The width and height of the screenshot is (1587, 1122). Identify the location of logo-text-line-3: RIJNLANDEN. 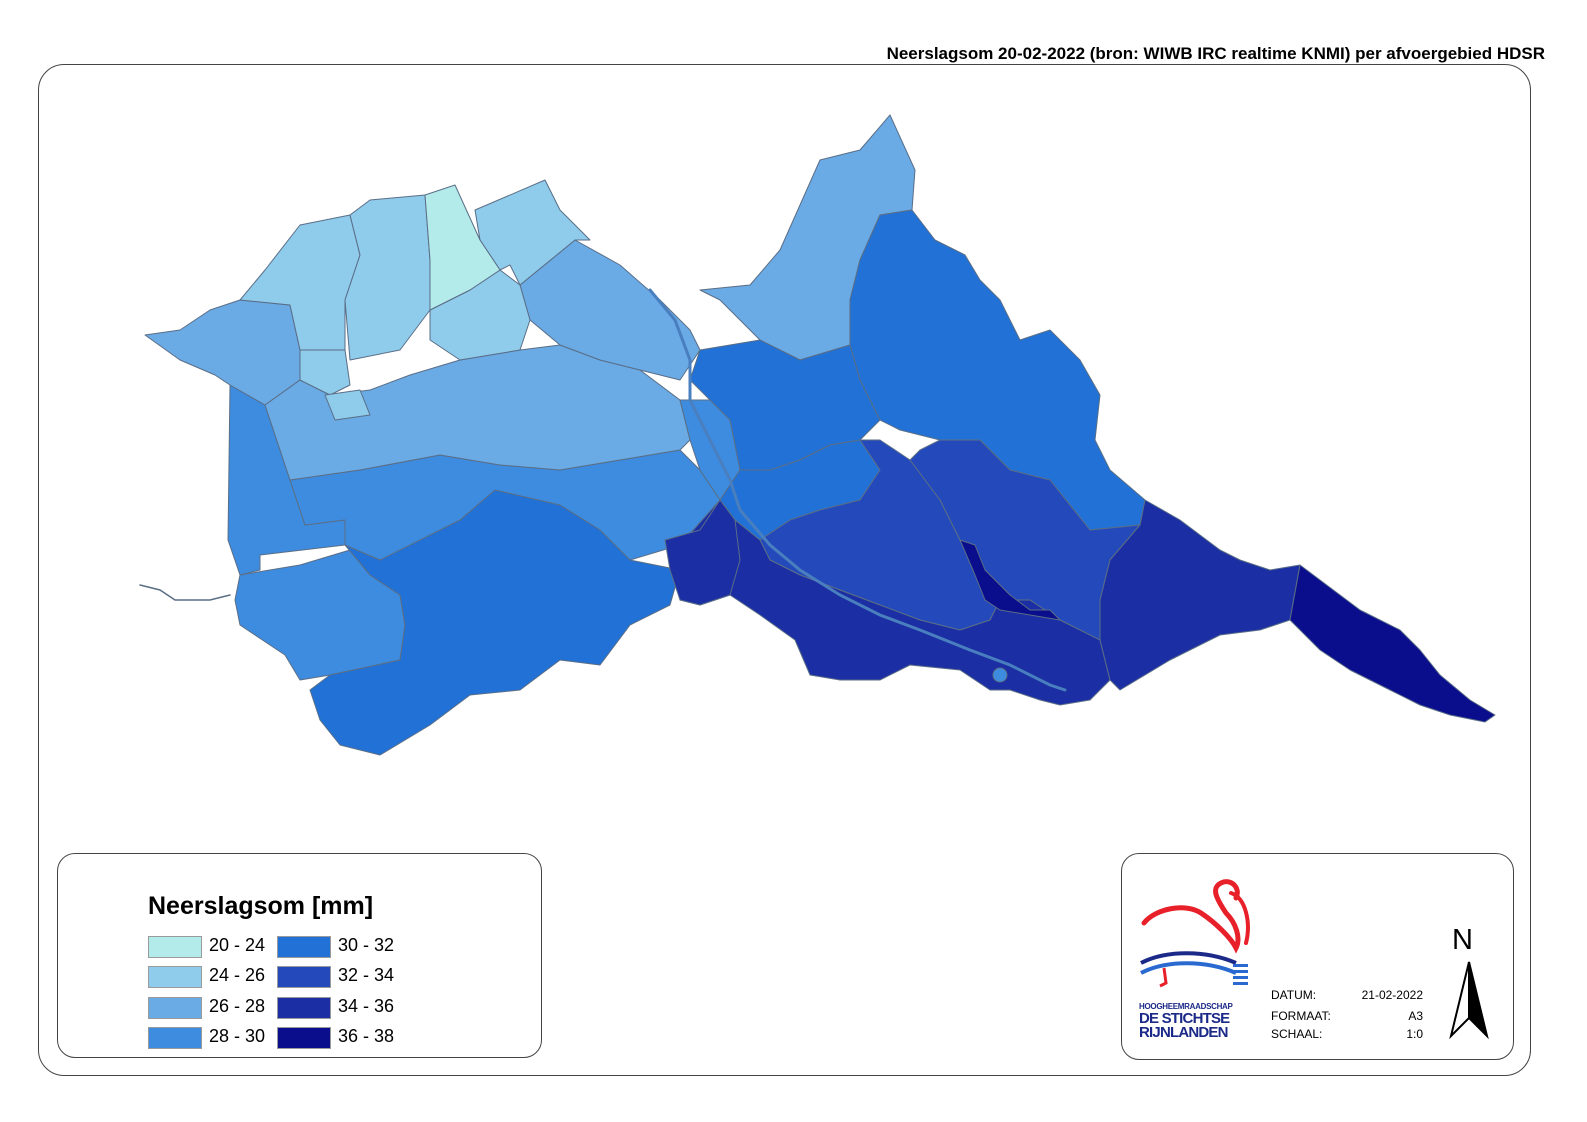
(1183, 1032).